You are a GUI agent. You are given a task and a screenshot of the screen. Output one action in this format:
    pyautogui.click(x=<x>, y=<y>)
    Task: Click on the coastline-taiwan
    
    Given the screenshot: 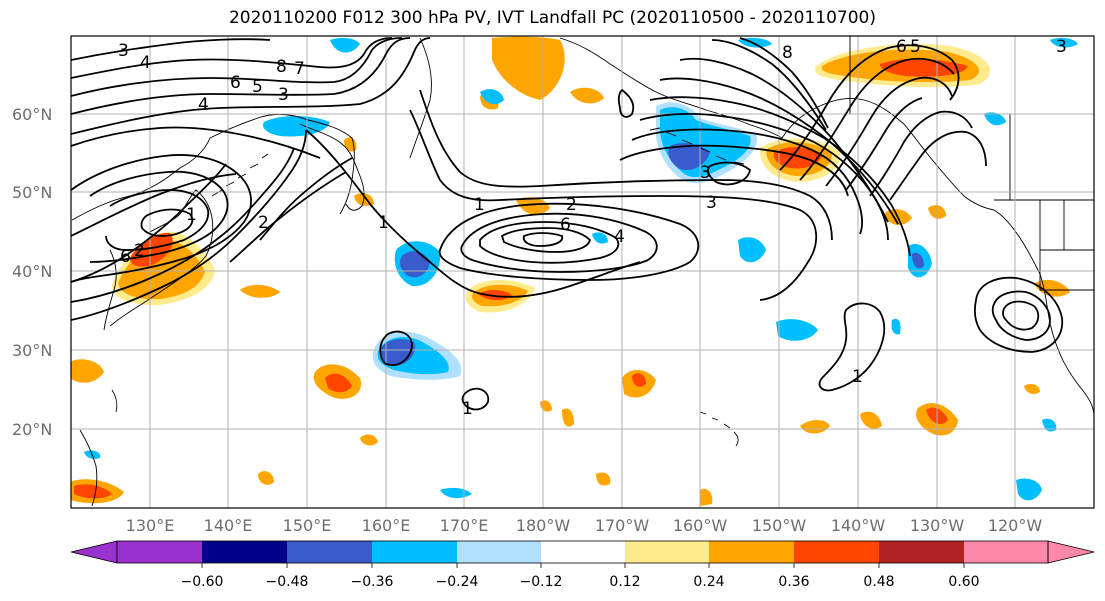 What is the action you would take?
    pyautogui.click(x=114, y=401)
    